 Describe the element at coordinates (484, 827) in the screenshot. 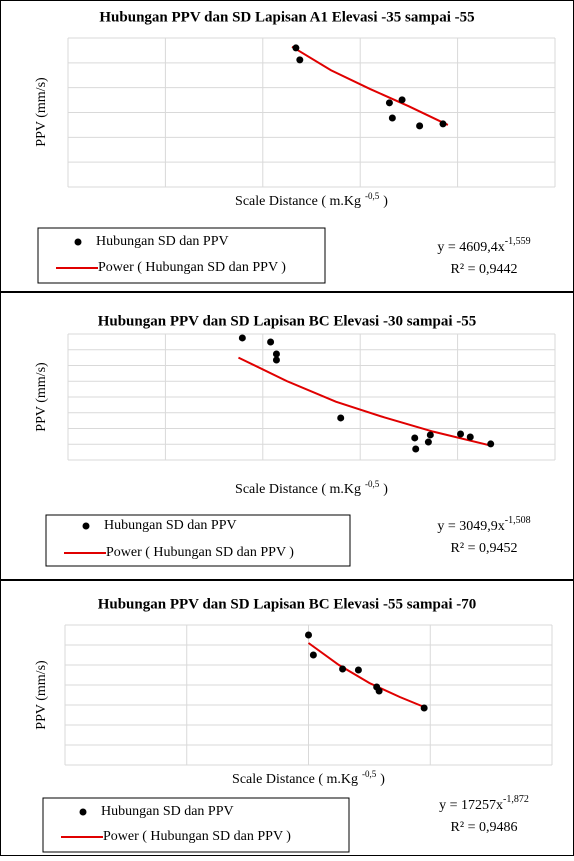

I see `r-squared: R² = 0,9486` at that location.